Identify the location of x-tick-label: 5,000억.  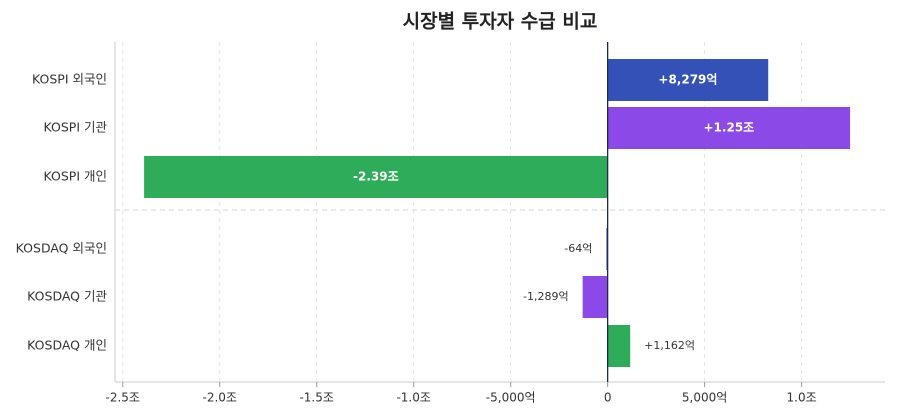
(704, 398).